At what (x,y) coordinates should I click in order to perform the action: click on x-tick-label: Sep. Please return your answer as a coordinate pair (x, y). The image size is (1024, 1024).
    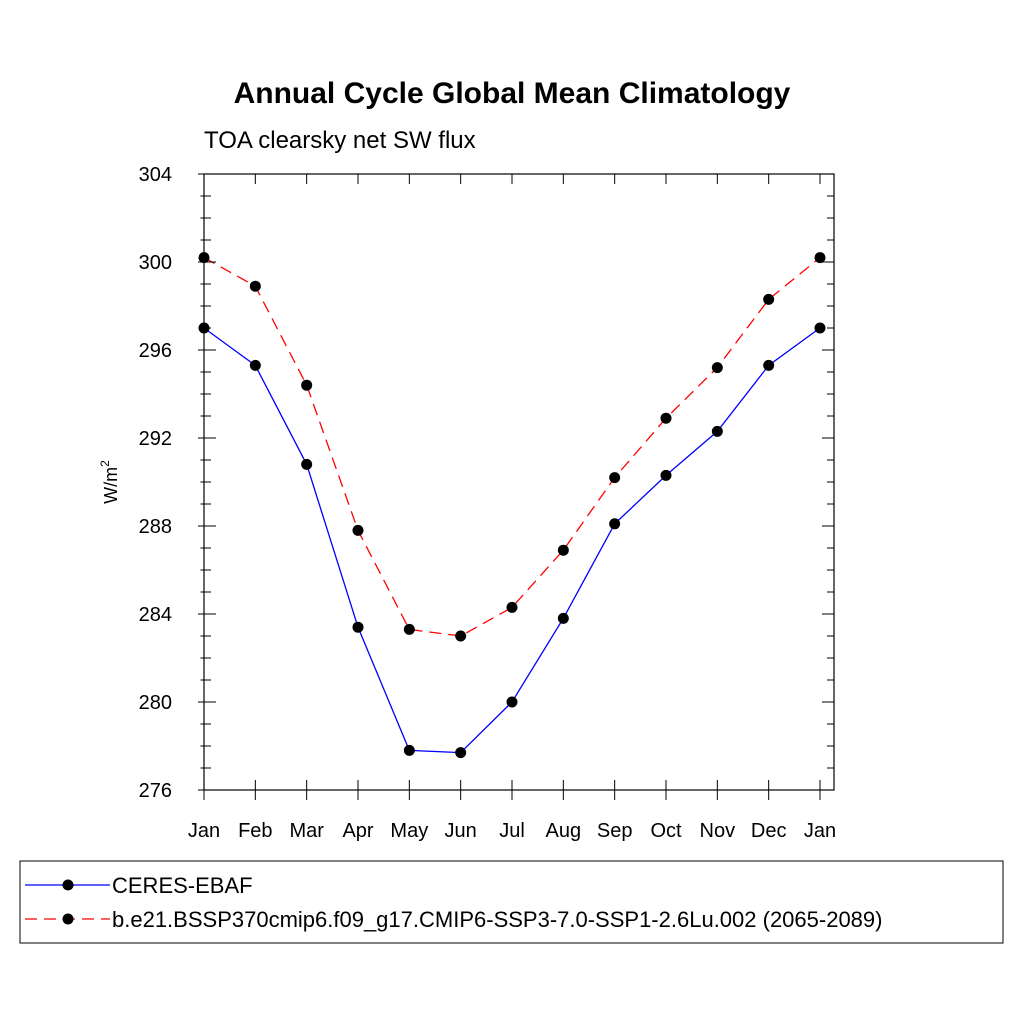
    Looking at the image, I should click on (615, 831).